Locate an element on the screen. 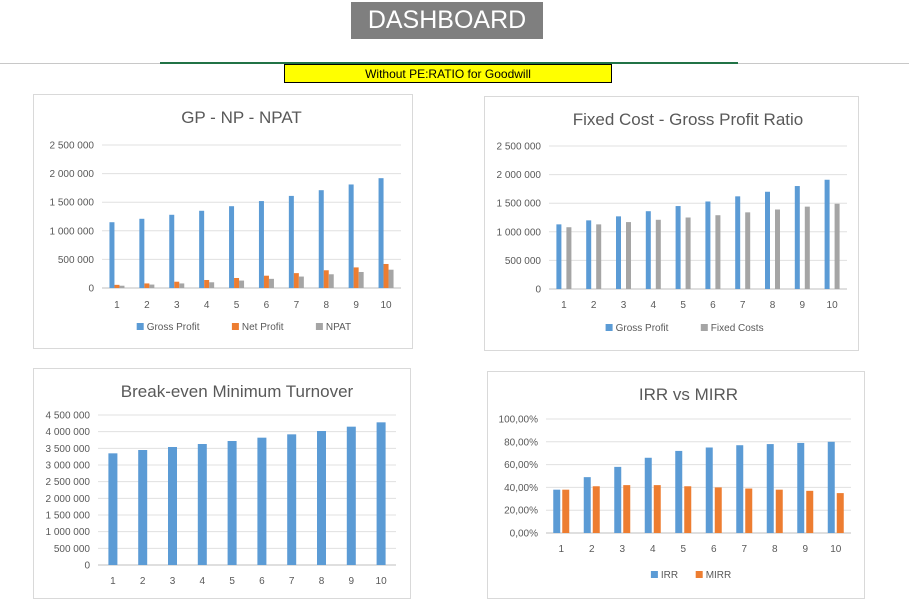 Image resolution: width=909 pixels, height=600 pixels. y-tick-label: 4 500 000 is located at coordinates (68, 416).